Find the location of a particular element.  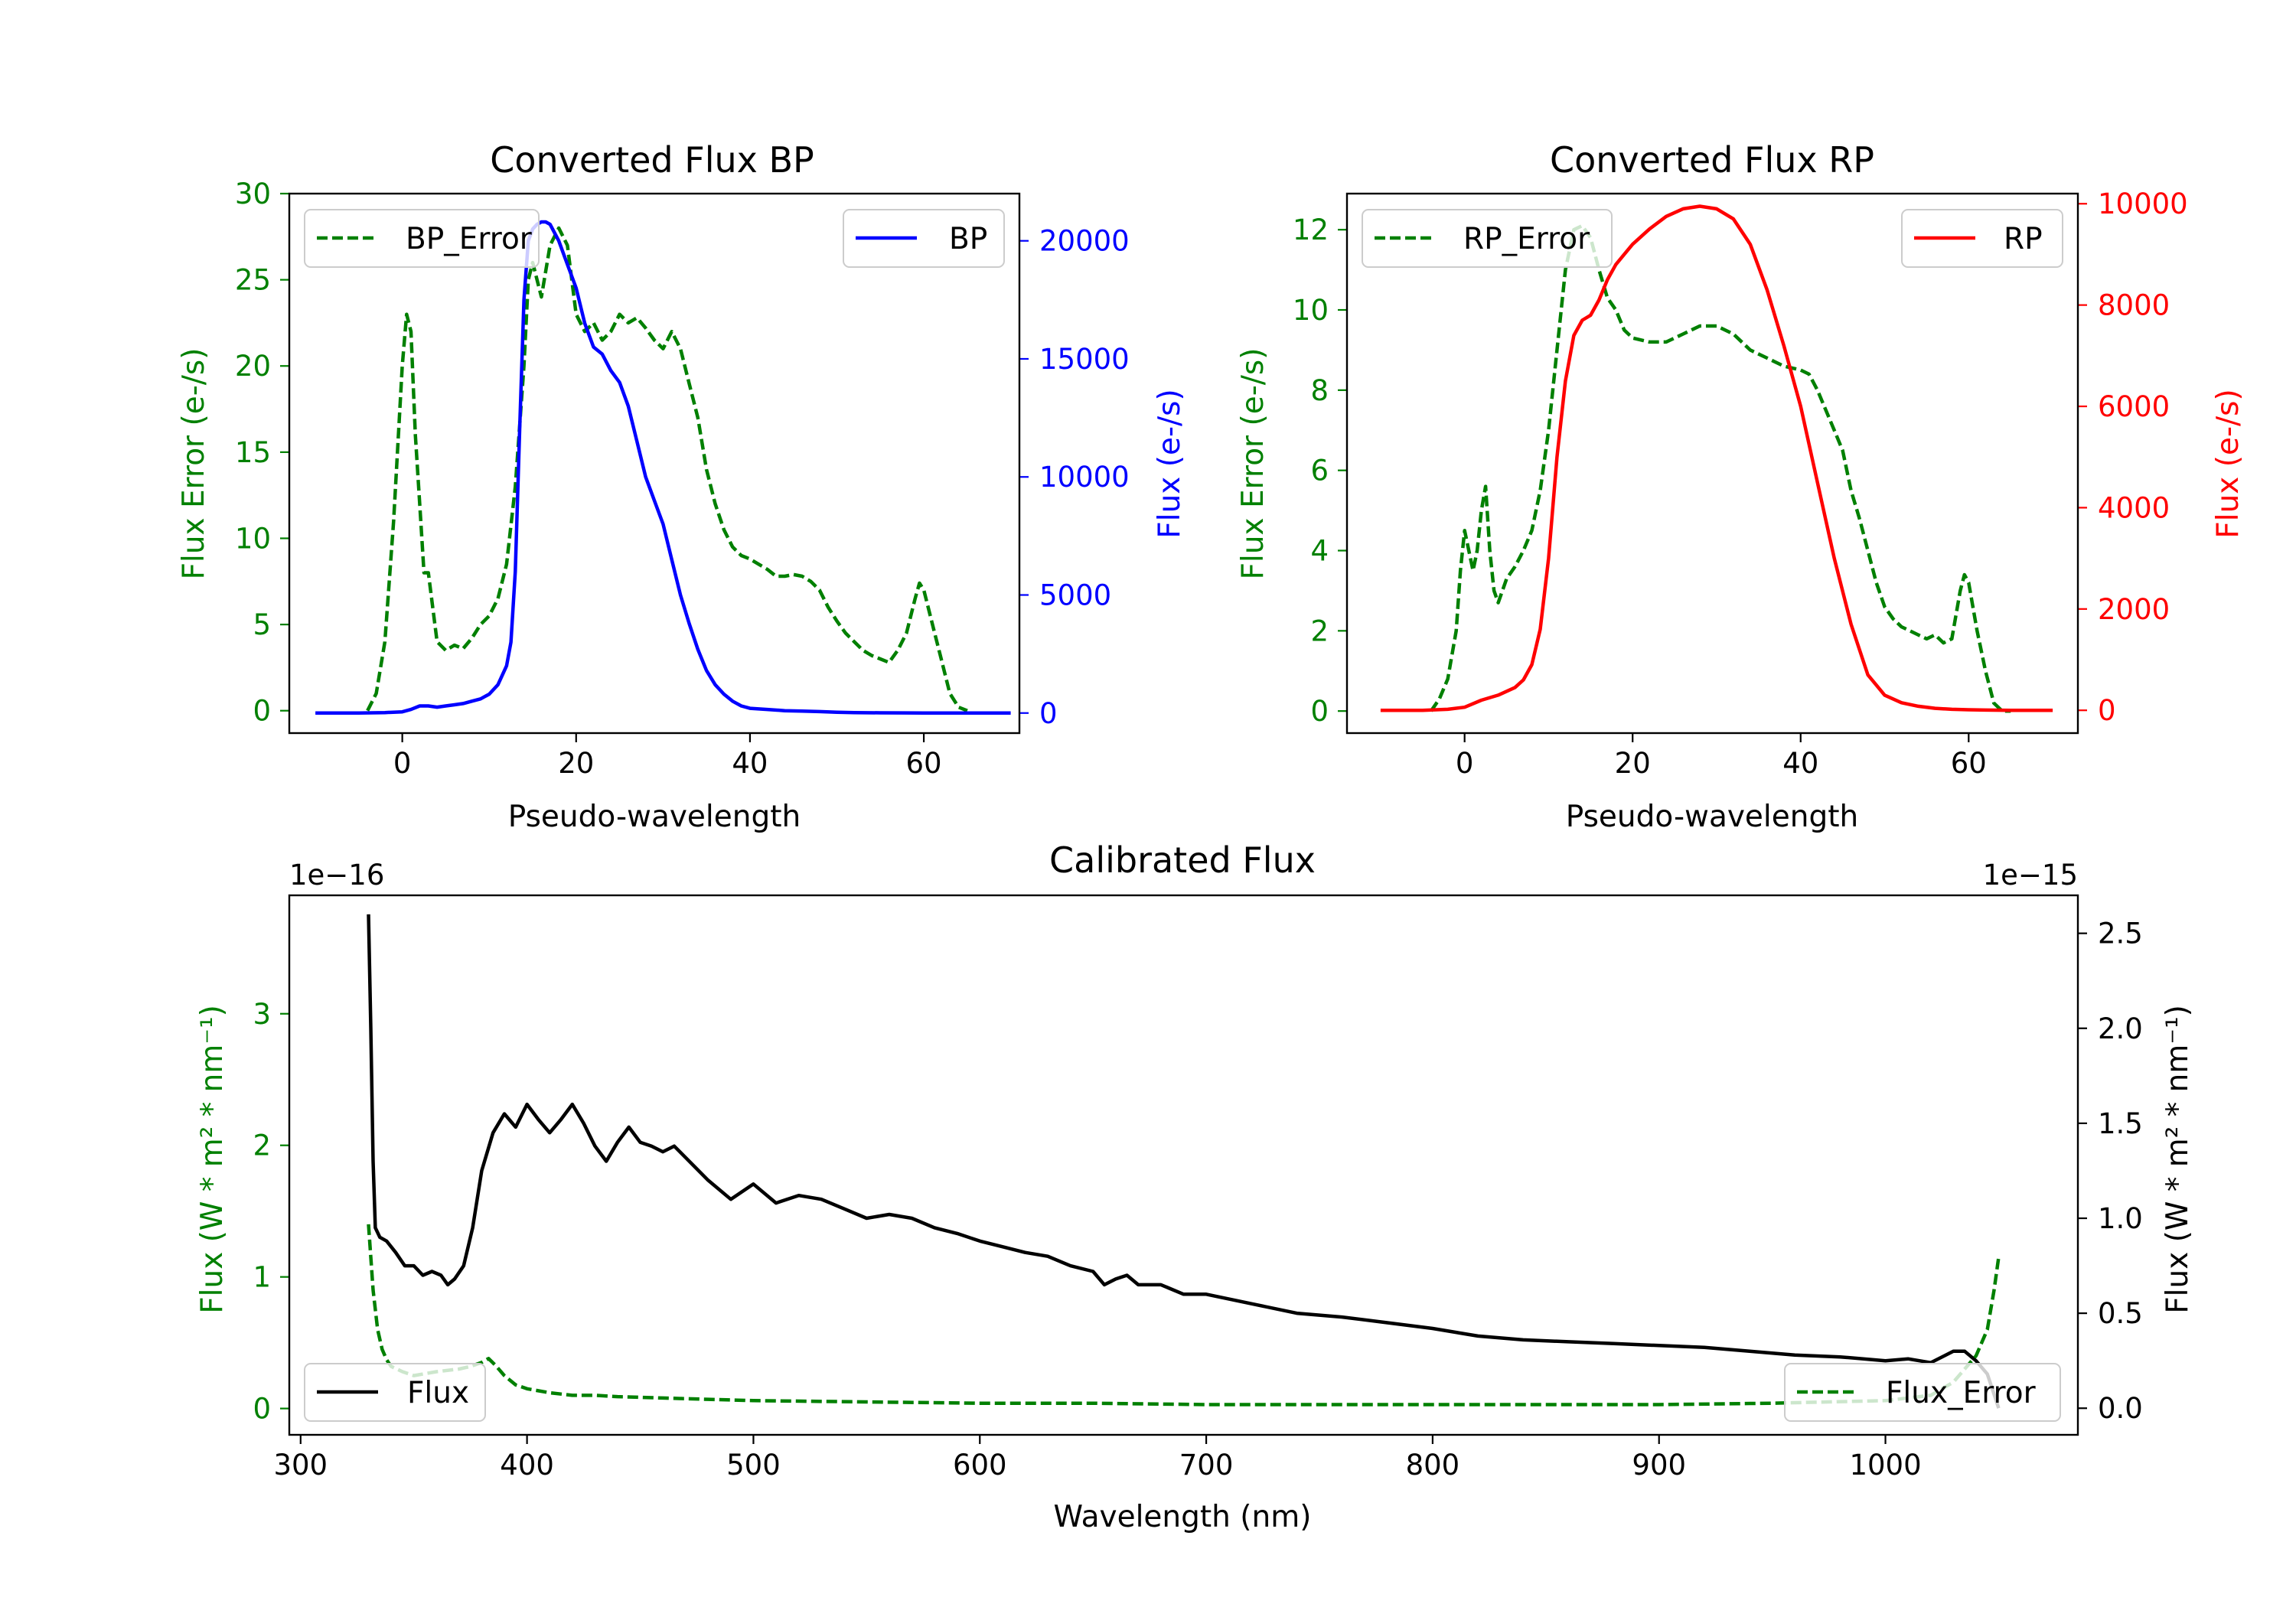

bp-ytick-left-label: 5 is located at coordinates (262, 625).